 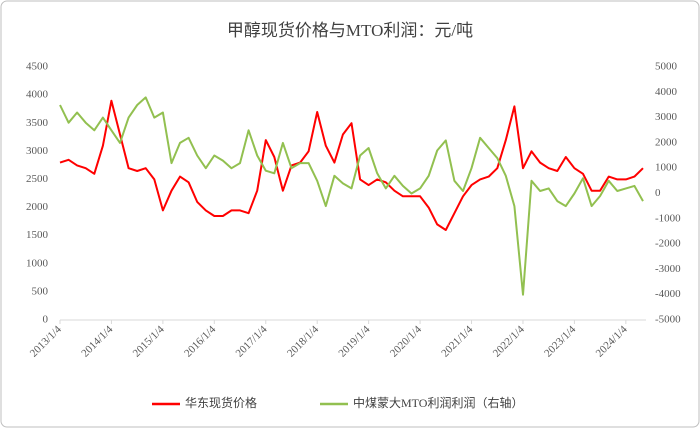 What do you see at coordinates (221, 402) in the screenshot?
I see `legend-label: 华东现货价格` at bounding box center [221, 402].